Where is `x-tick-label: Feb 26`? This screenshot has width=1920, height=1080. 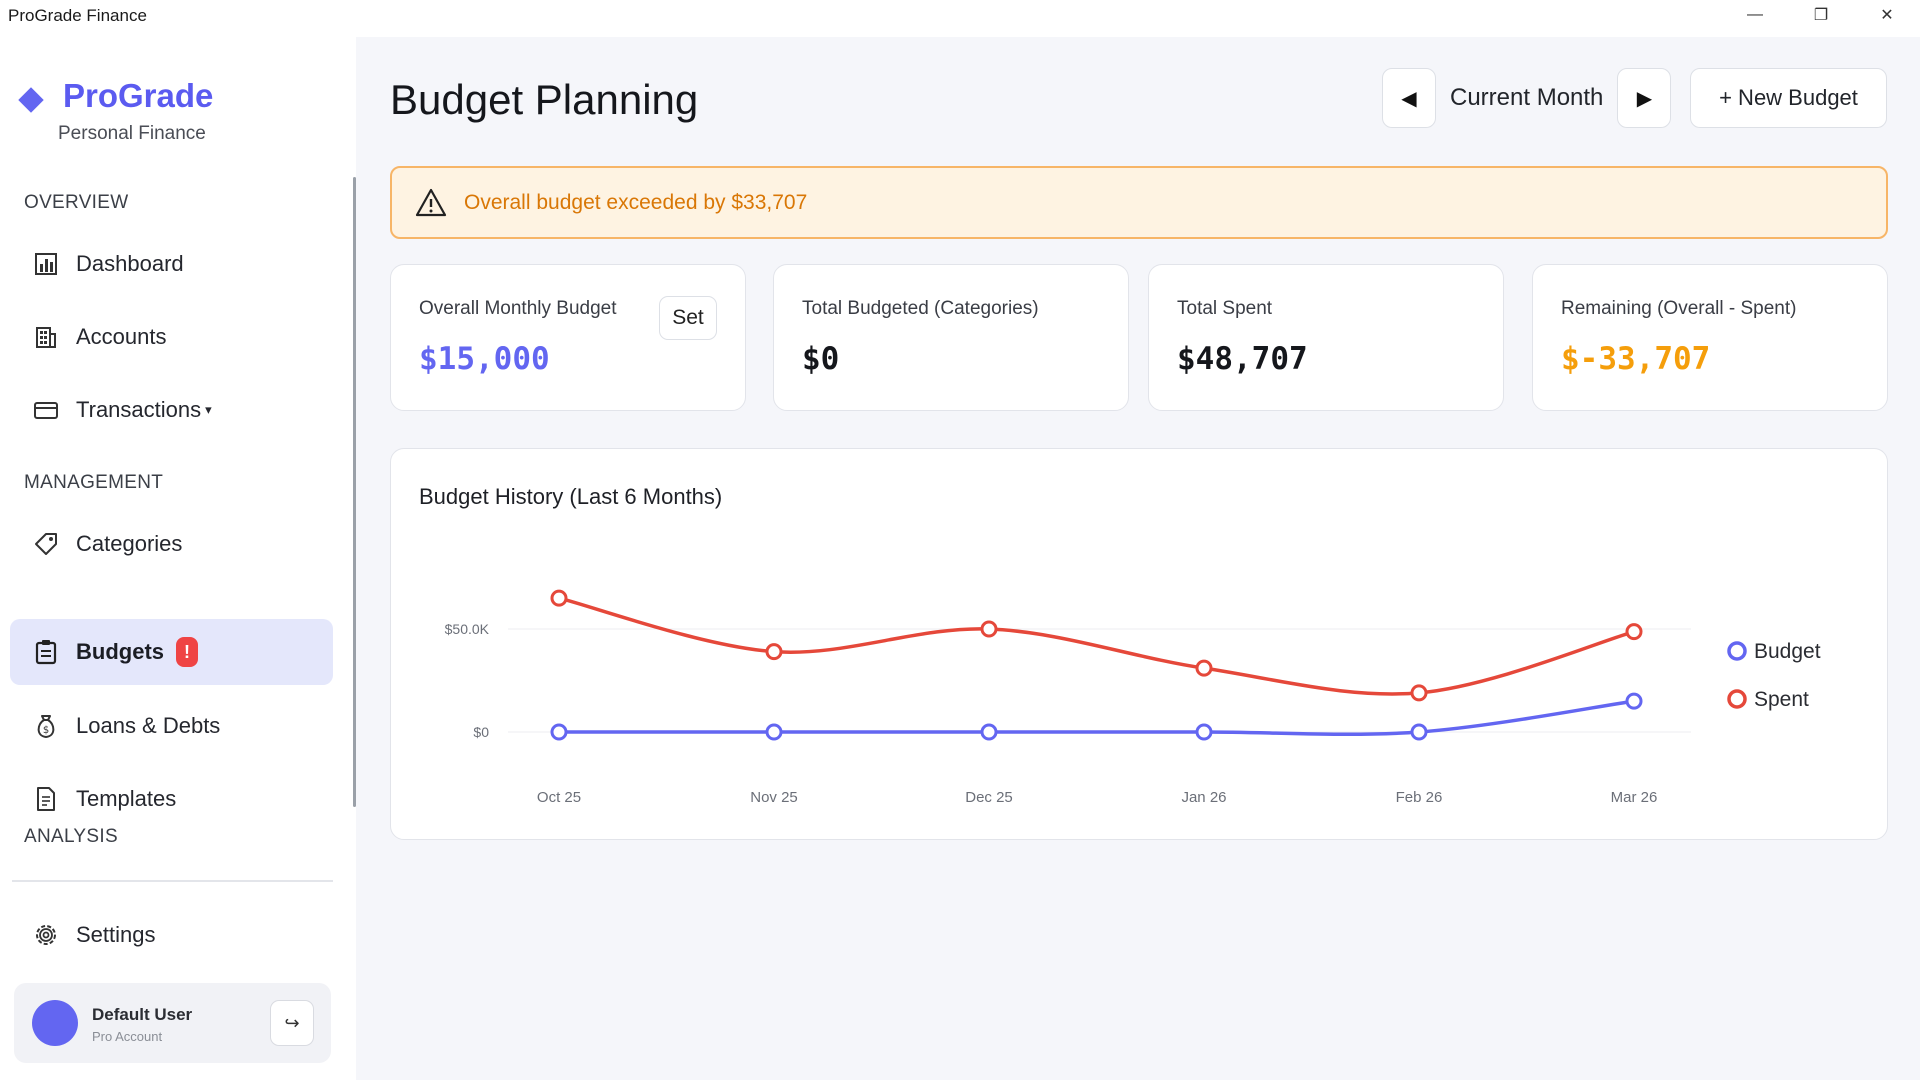 x-tick-label: Feb 26 is located at coordinates (1419, 797).